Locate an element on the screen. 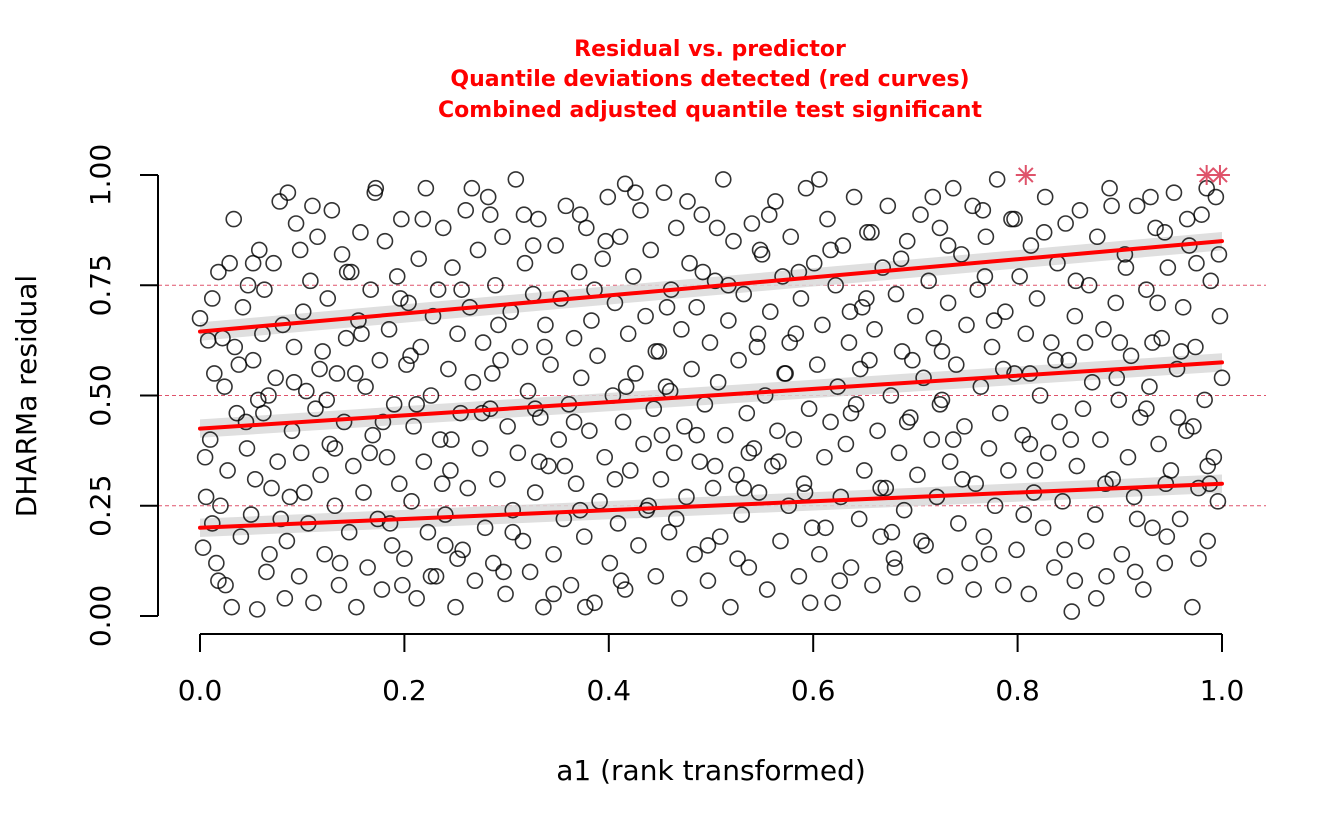 This screenshot has width=1344, height=830. x-tick-label: 0.0 is located at coordinates (200, 690).